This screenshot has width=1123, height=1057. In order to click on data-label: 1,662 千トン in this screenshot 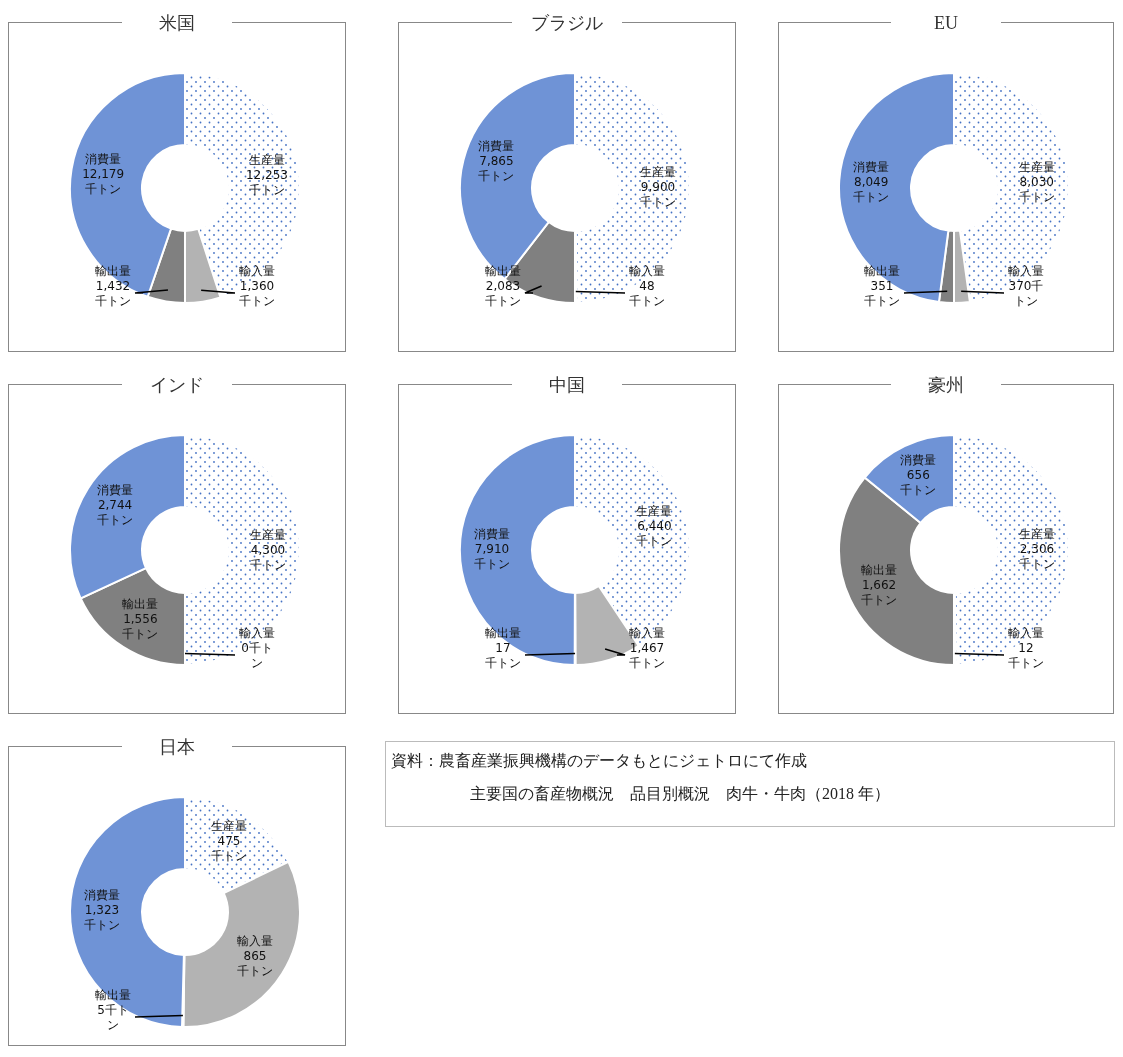, I will do `click(879, 593)`.